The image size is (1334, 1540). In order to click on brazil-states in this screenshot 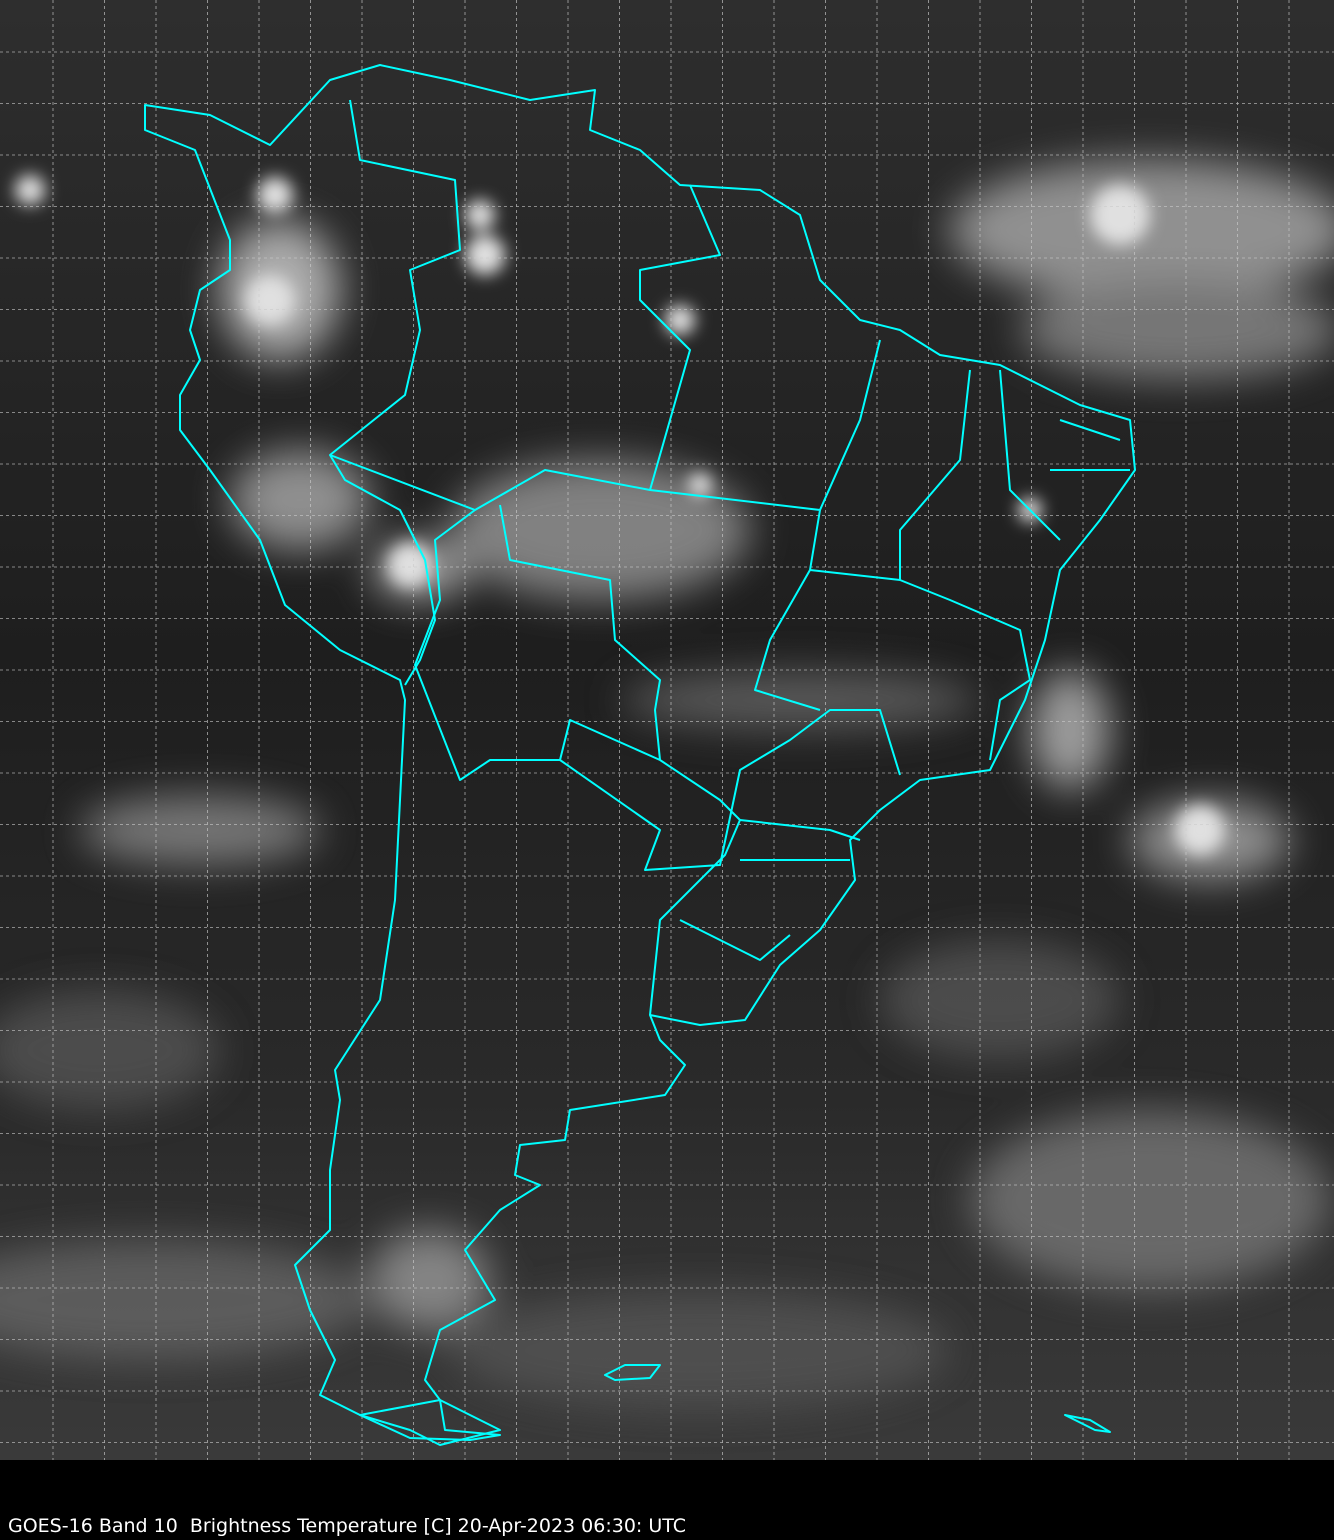, I will do `click(889, 650)`.